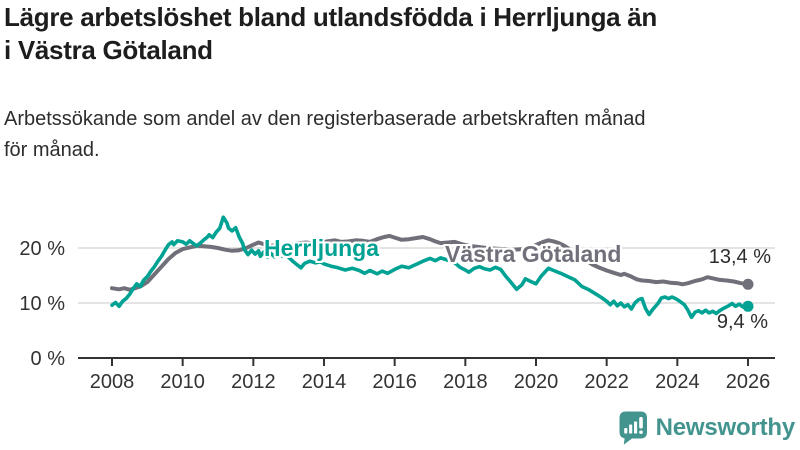 This screenshot has width=800, height=450. Describe the element at coordinates (322, 248) in the screenshot. I see `series-label-herrljunga: Herrljunga` at that location.